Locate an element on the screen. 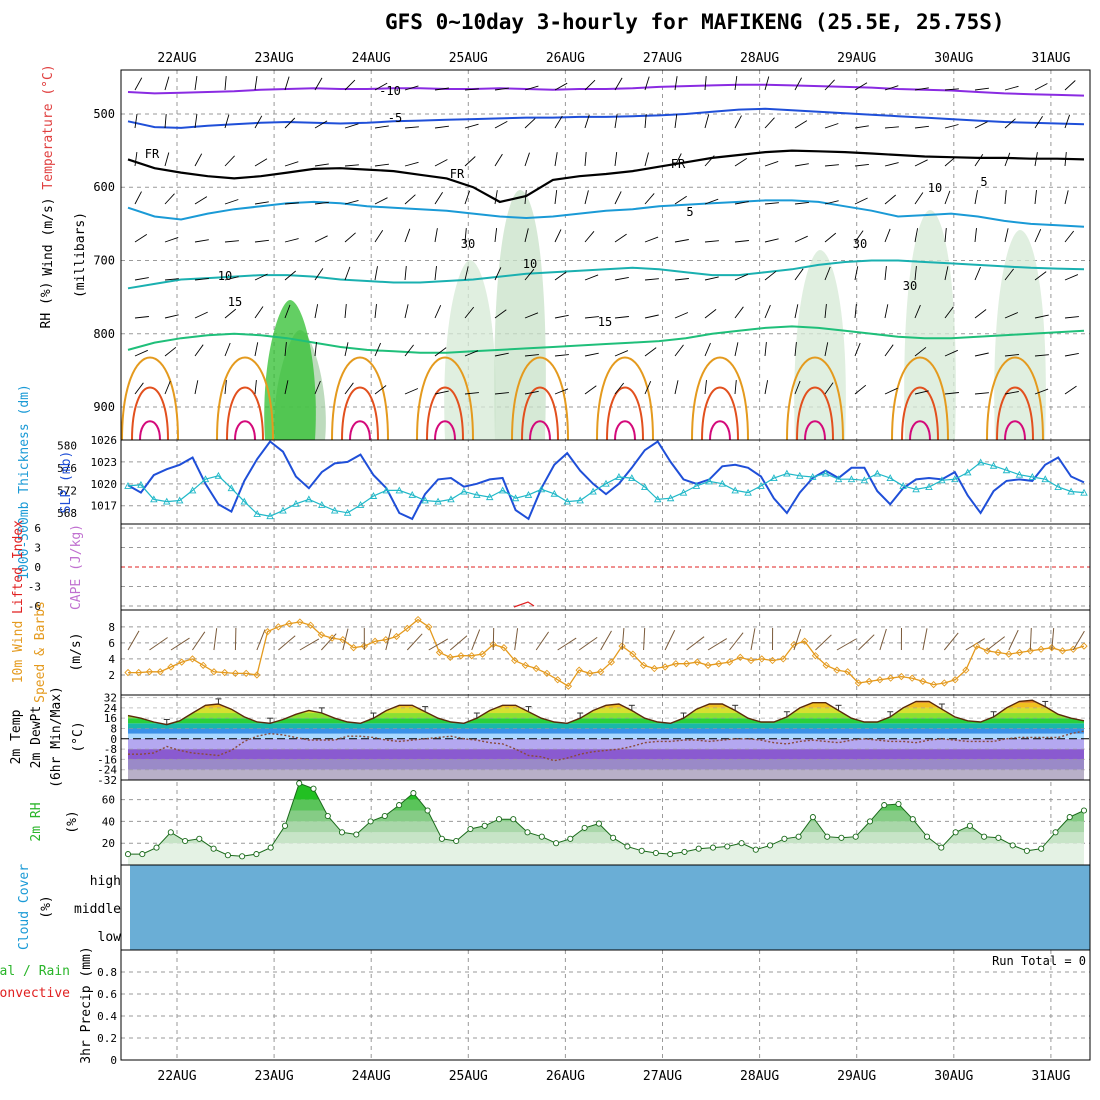  top-date-label: 22AUG is located at coordinates (176, 58).